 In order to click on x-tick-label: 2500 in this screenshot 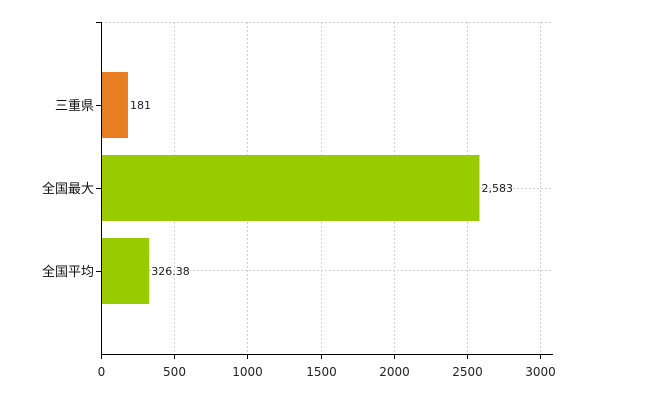, I will do `click(467, 372)`.